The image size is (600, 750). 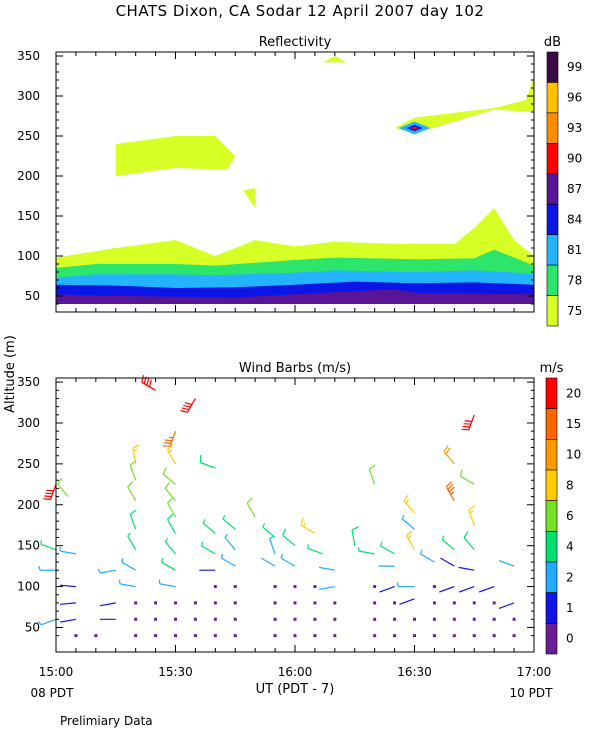 What do you see at coordinates (573, 455) in the screenshot?
I see `colorbar-label: 10` at bounding box center [573, 455].